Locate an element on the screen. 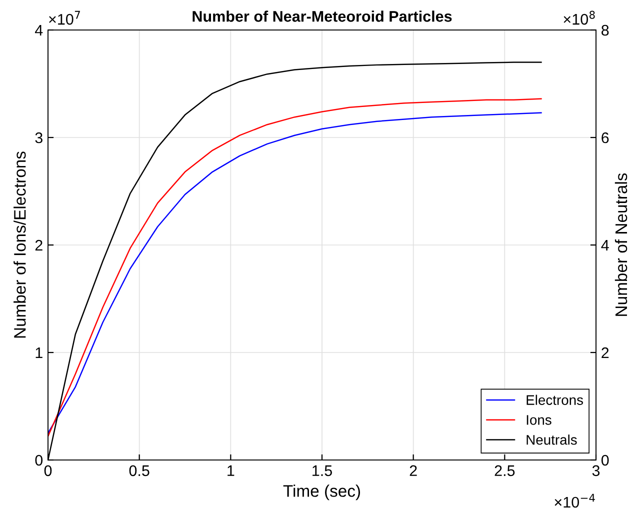 This screenshot has height=519, width=636. y2-tick-label: 4 is located at coordinates (605, 245).